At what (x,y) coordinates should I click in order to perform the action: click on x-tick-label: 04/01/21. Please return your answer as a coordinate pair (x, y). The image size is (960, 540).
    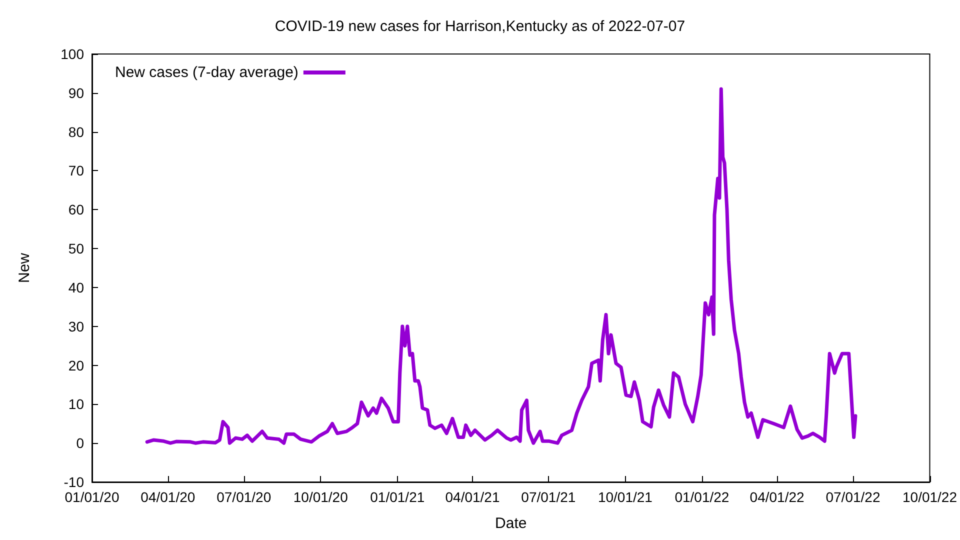
    Looking at the image, I should click on (472, 497).